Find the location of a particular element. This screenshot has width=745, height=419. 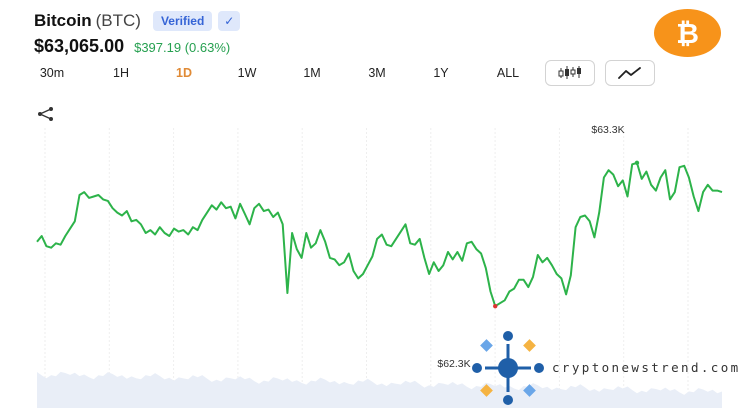

price-change: $397.19 (0.63%) is located at coordinates (182, 47).